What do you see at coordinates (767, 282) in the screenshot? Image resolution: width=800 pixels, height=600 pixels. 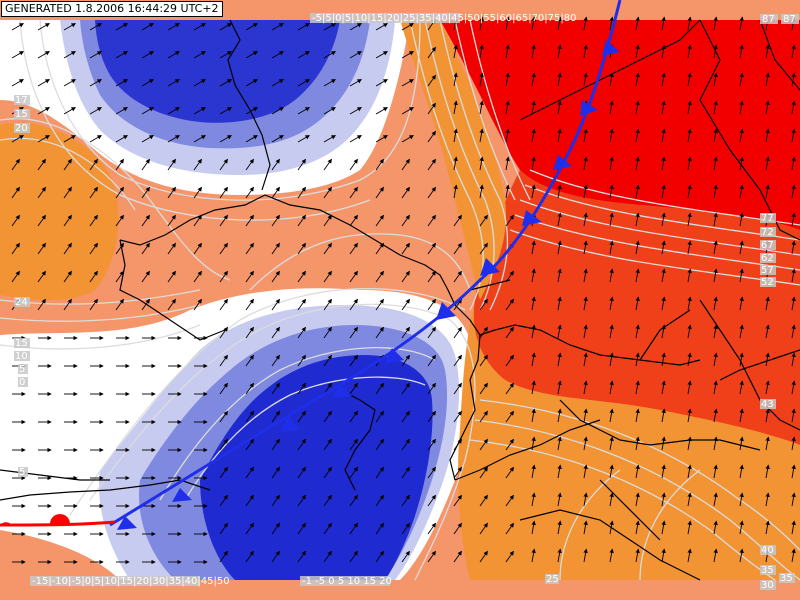 I see `svg-text: 52` at bounding box center [767, 282].